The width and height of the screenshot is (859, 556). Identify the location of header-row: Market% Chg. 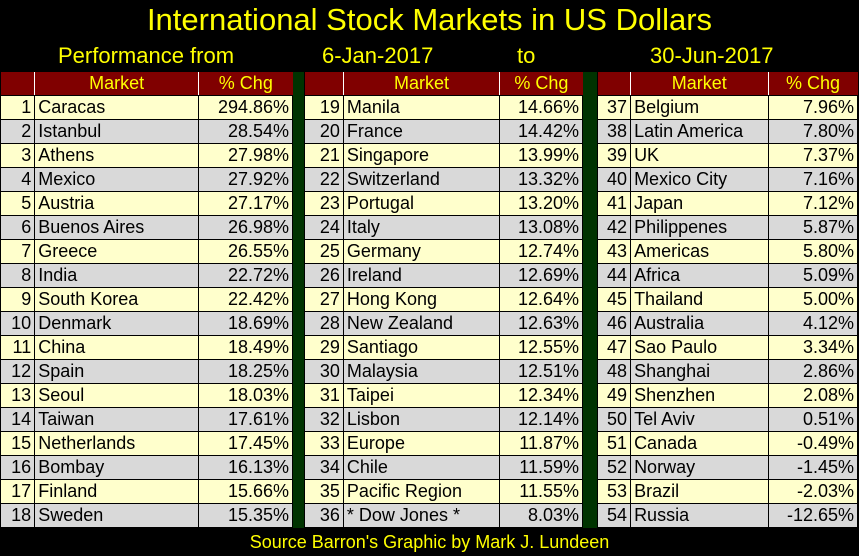
(727, 84).